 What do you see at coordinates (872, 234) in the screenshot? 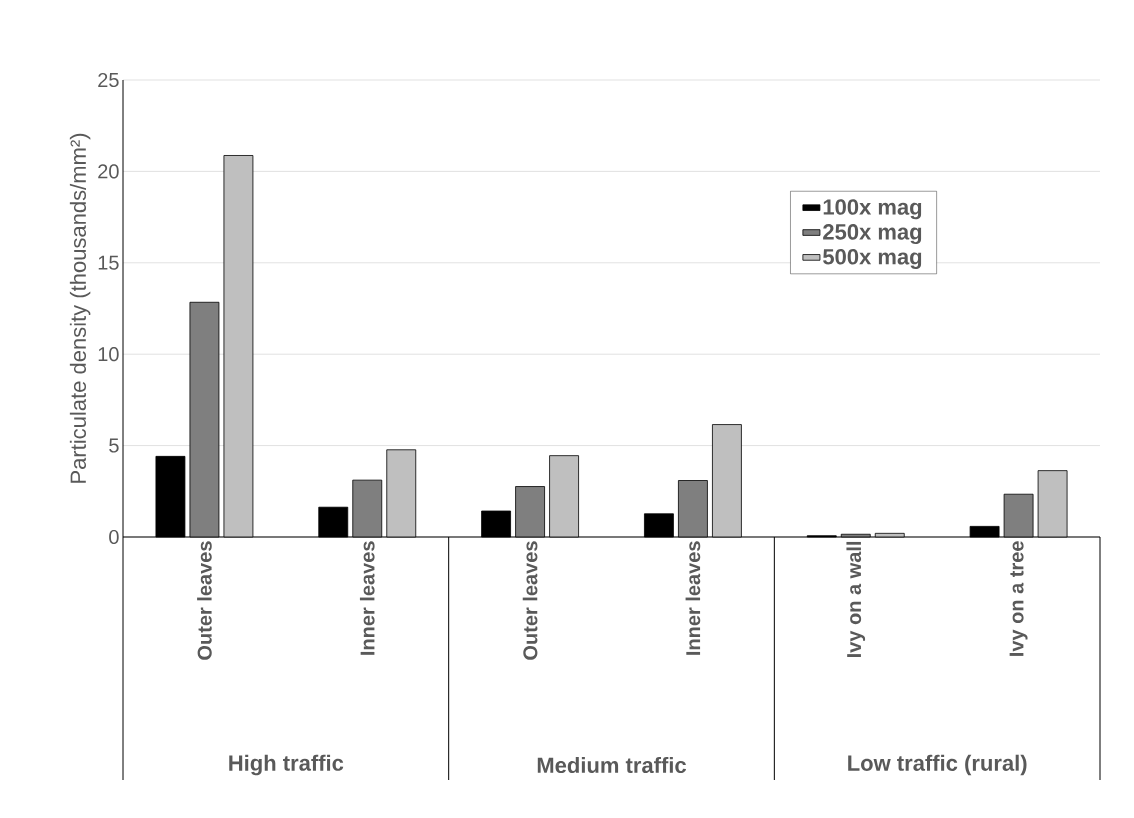
I see `legend-label: 250x mag` at bounding box center [872, 234].